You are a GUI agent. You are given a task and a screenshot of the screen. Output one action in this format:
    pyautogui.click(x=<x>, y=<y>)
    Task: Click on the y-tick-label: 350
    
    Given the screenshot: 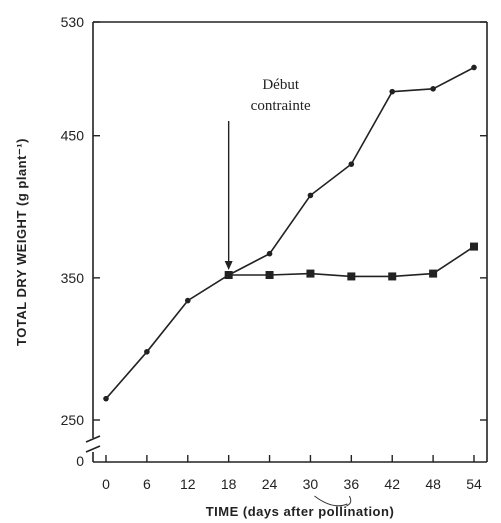 What is the action you would take?
    pyautogui.click(x=73, y=278)
    